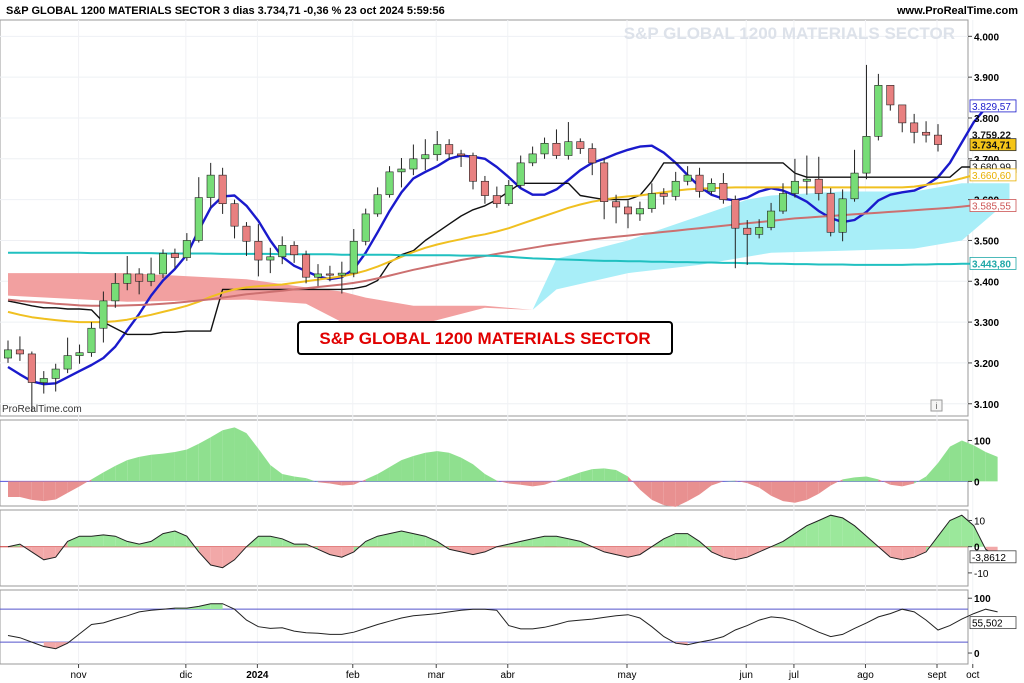 The height and width of the screenshot is (683, 1024). Describe the element at coordinates (986, 282) in the screenshot. I see `price-tick-label: 3.400` at that location.